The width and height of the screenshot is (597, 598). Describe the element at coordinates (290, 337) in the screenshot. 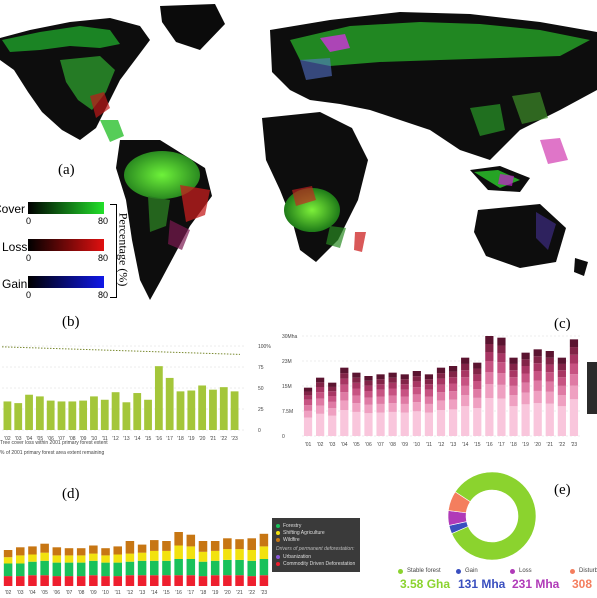

I see `chart-c-ytick: 30Mha` at that location.